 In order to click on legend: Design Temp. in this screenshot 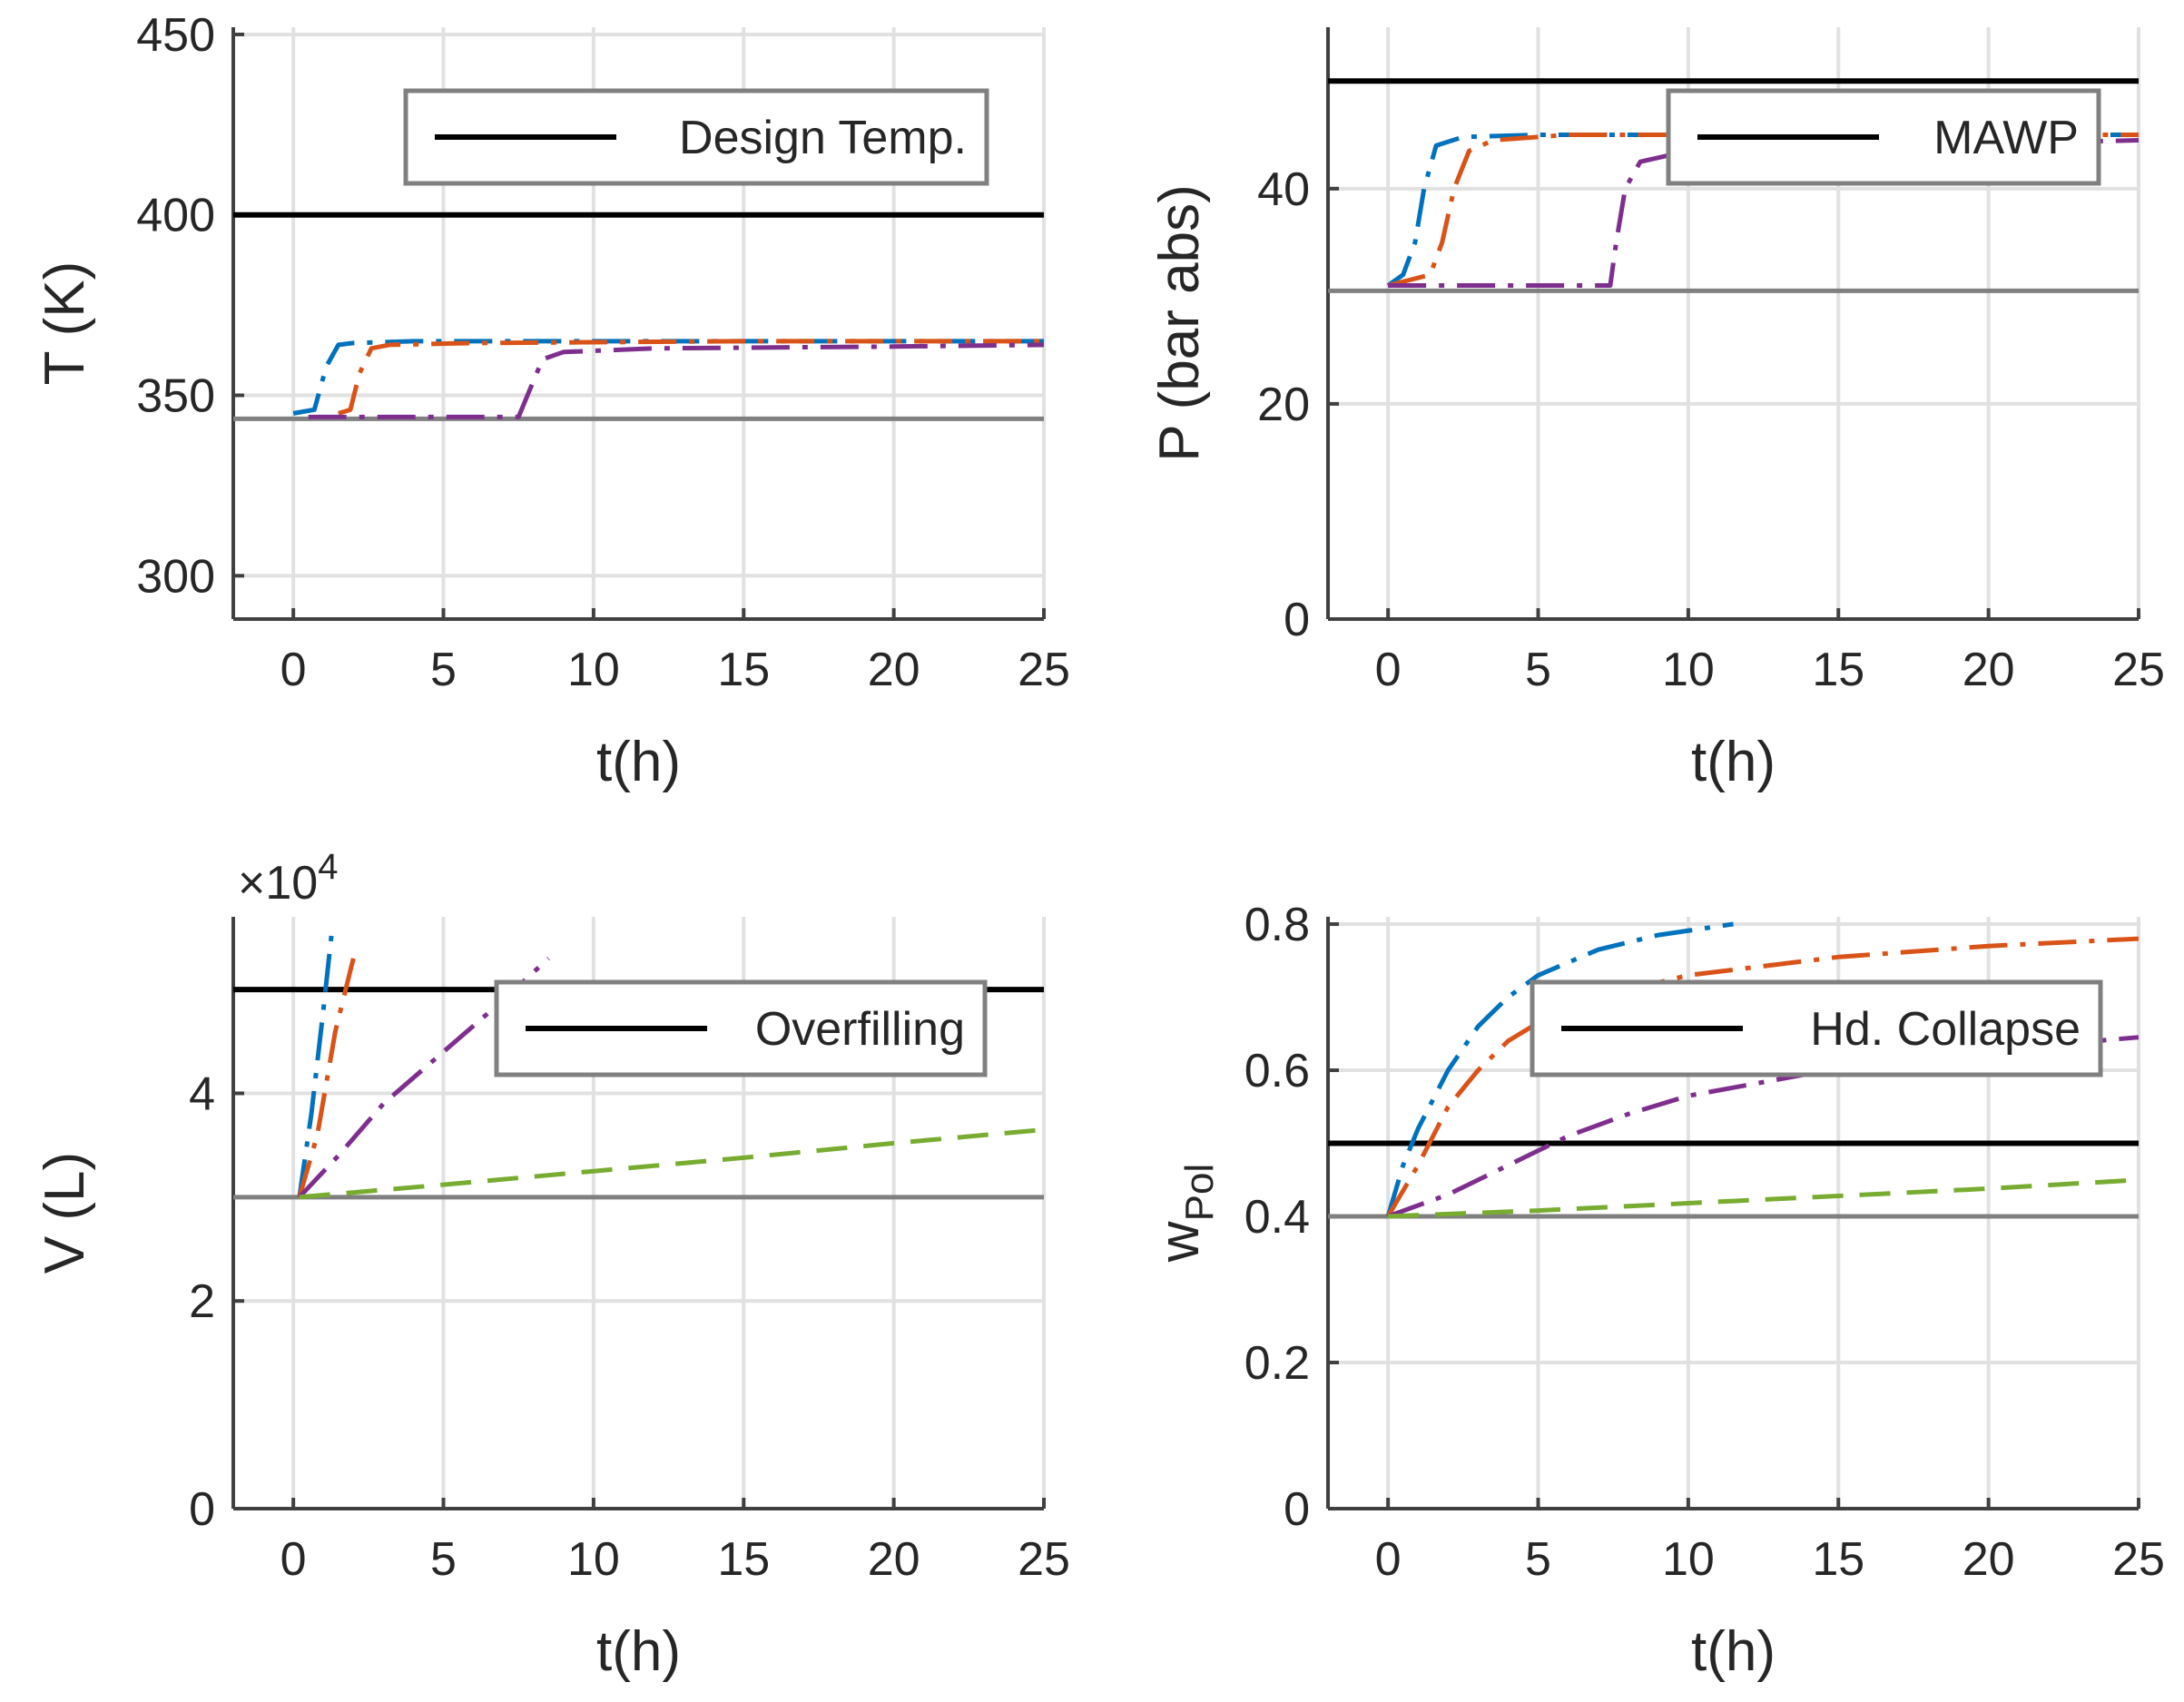, I will do `click(696, 137)`.